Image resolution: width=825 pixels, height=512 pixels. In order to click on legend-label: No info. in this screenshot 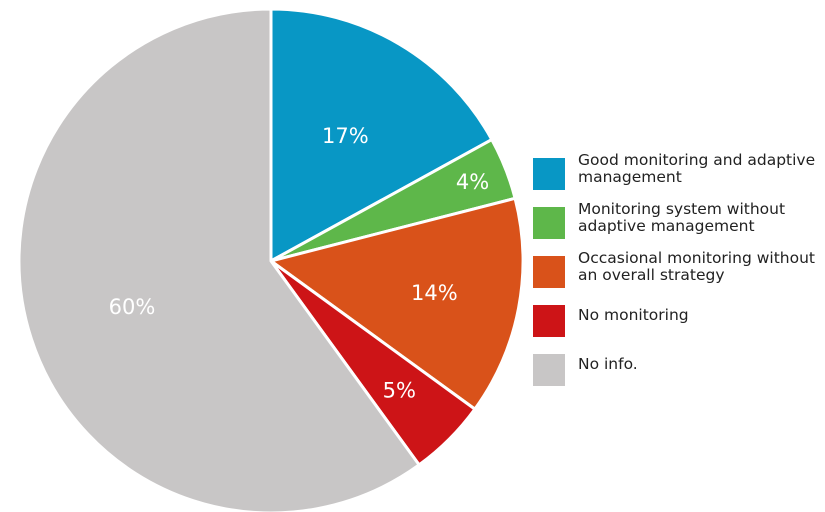, I will do `click(608, 364)`.